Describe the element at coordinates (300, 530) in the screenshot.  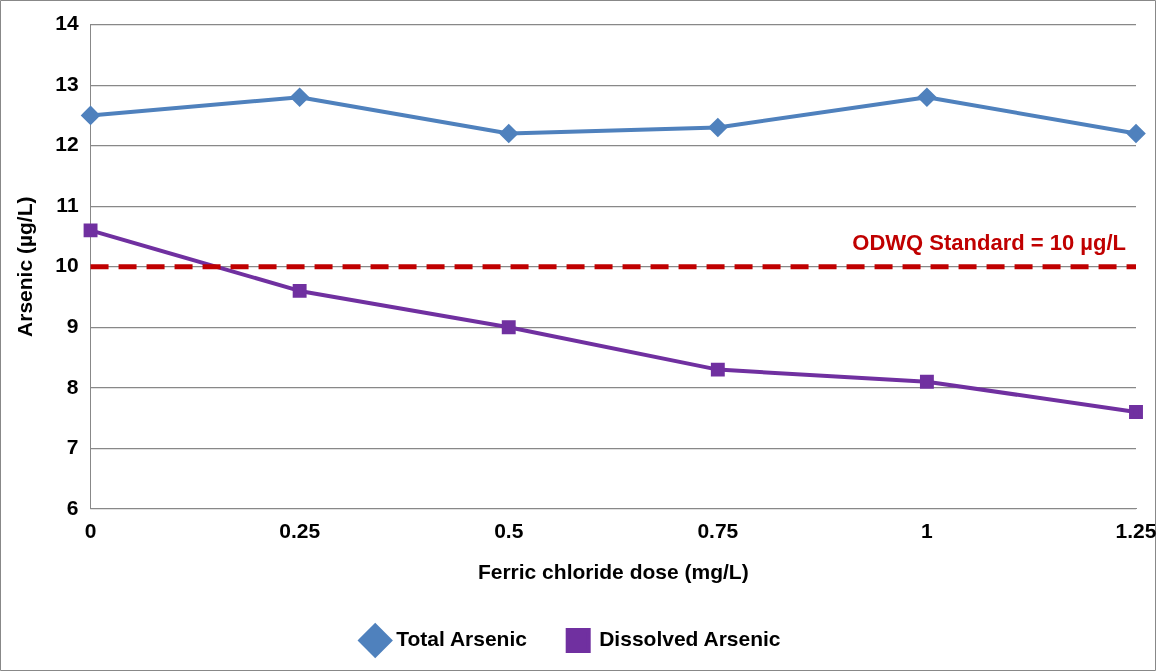
I see `x-tick-label: 0.25` at that location.